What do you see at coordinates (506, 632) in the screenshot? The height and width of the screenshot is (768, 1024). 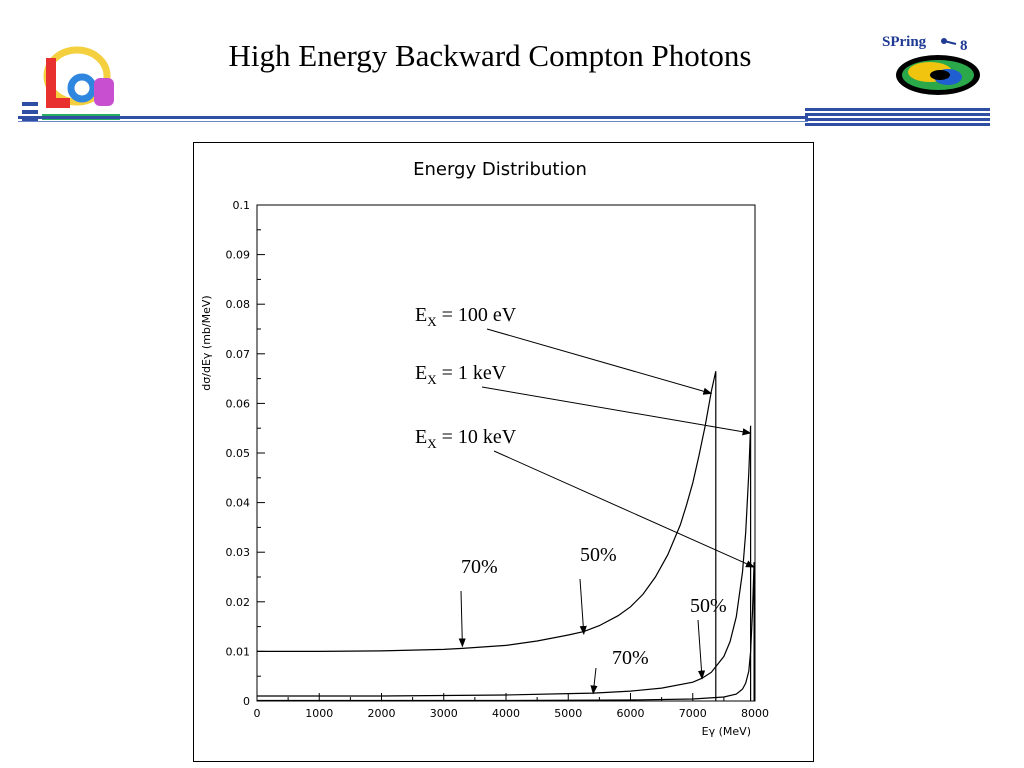 I see `series-line` at bounding box center [506, 632].